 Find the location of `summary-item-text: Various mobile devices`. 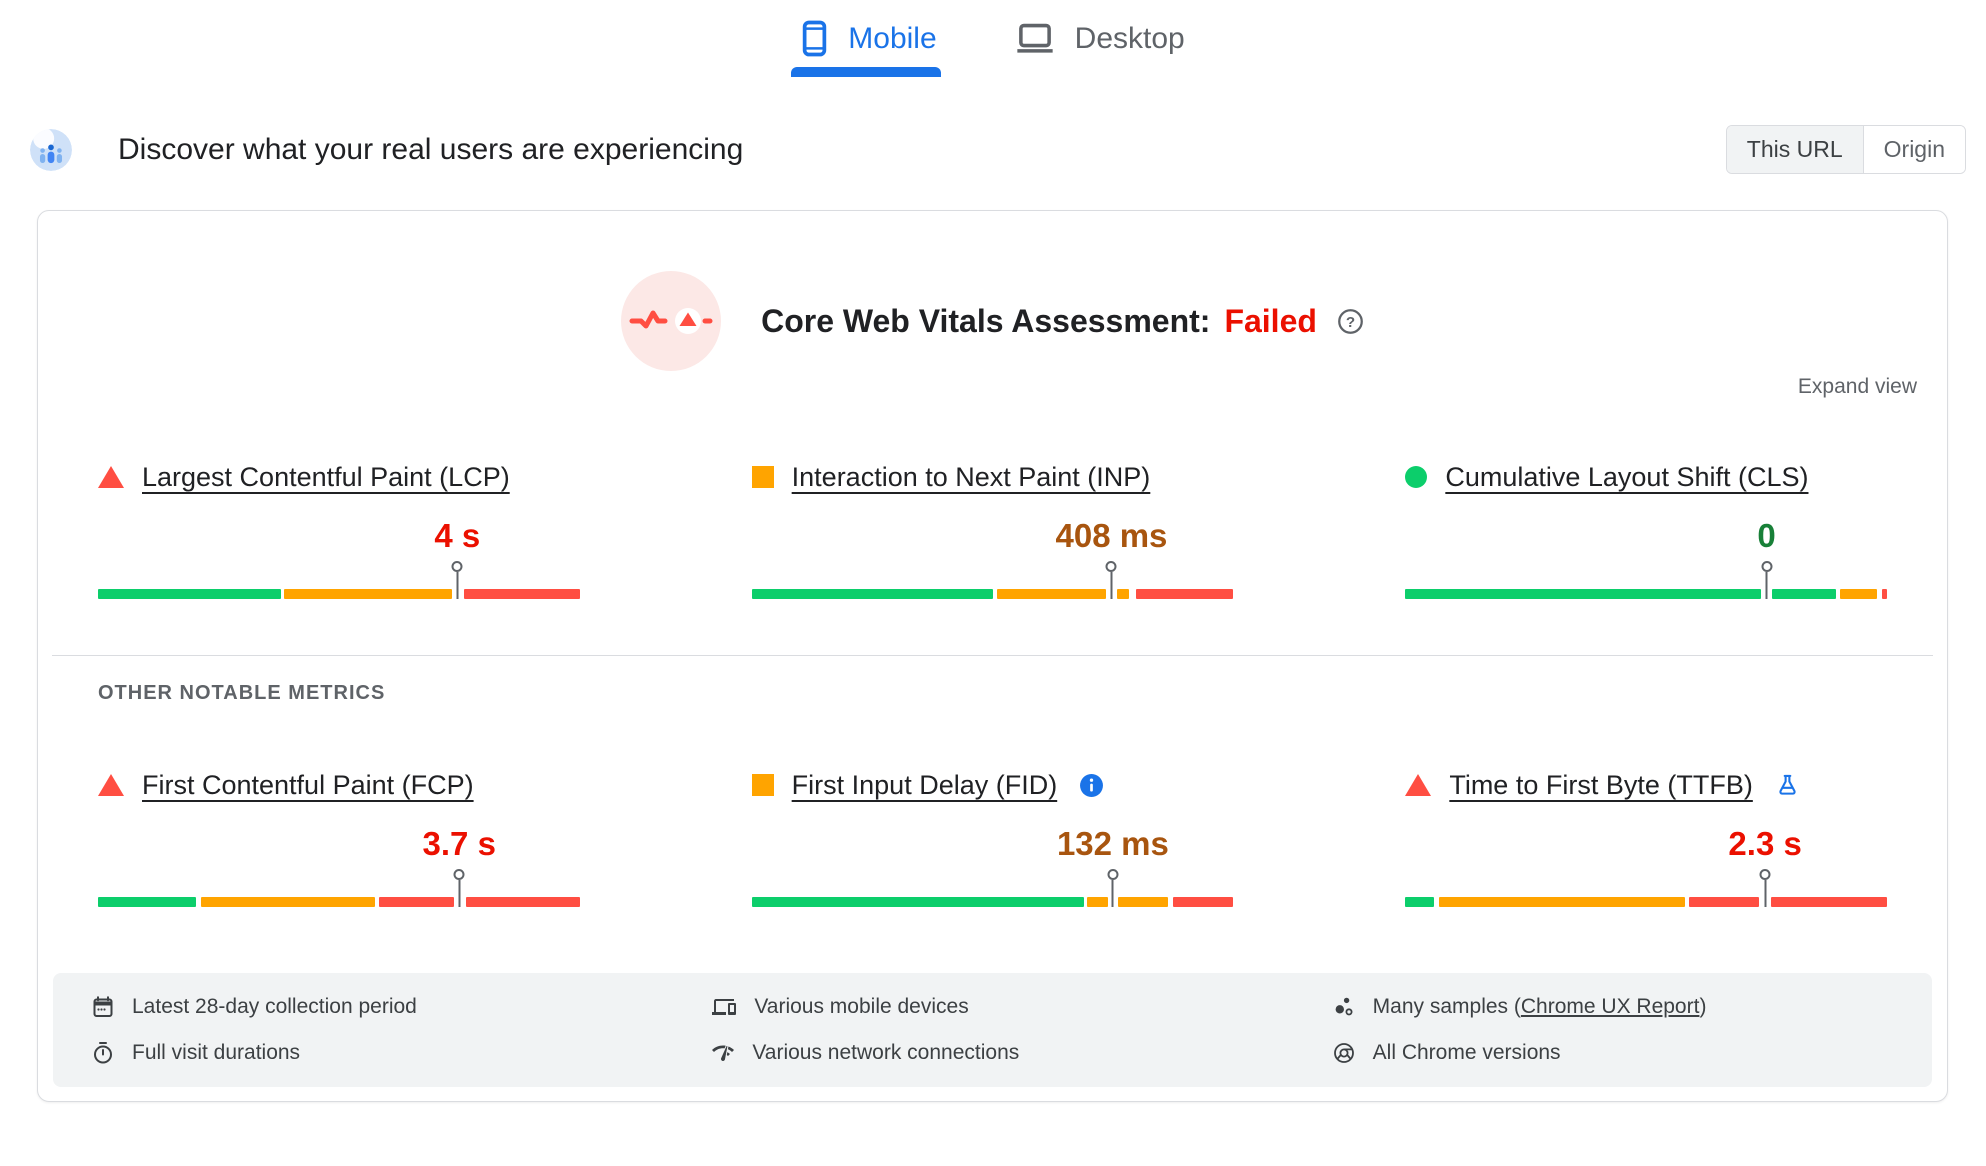

summary-item-text: Various mobile devices is located at coordinates (861, 1006).